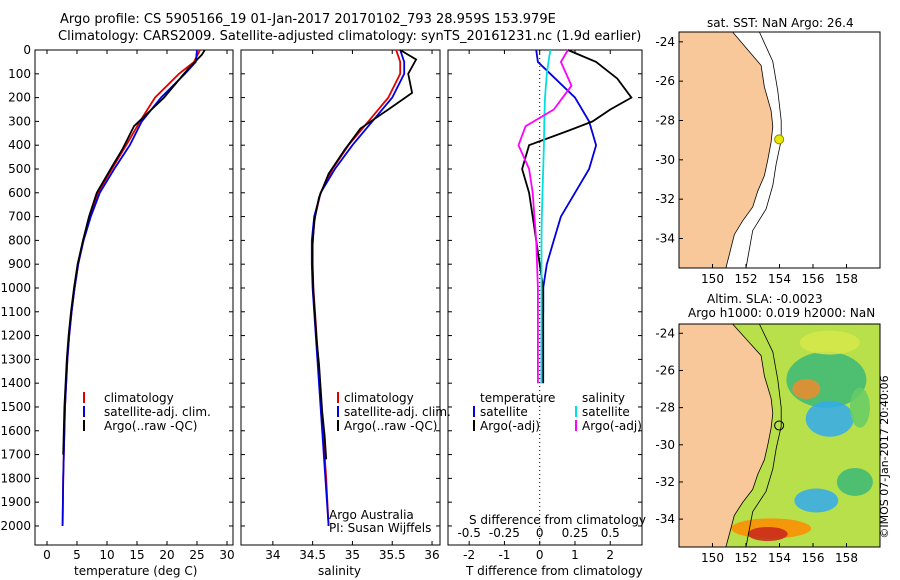  Describe the element at coordinates (15, 383) in the screenshot. I see `depth-tick-label: 1400` at that location.